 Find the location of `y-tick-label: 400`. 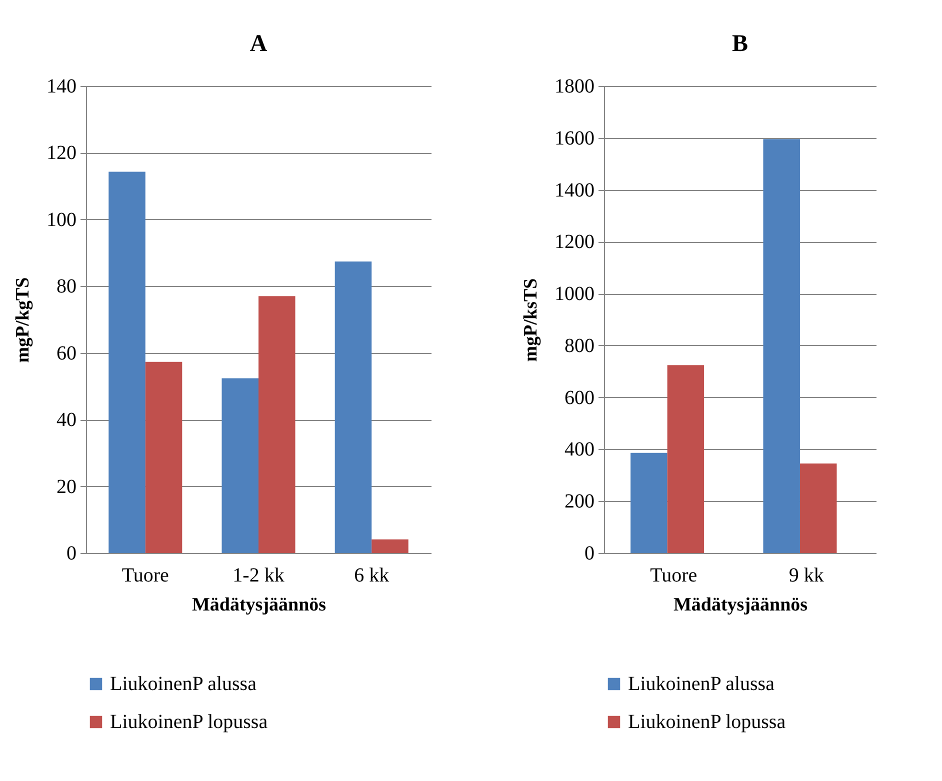

y-tick-label: 400 is located at coordinates (579, 449).